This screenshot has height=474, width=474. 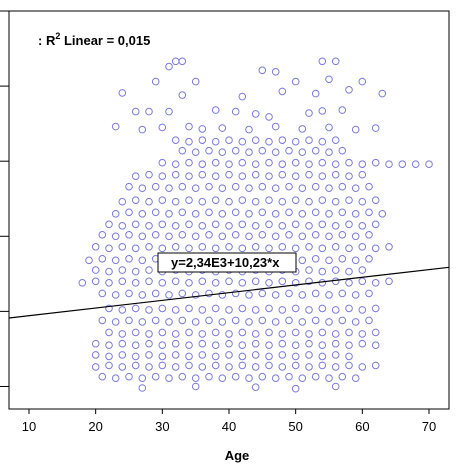 What do you see at coordinates (94, 39) in the screenshot?
I see `r2-annotation: : R2 Linear = 0,015` at bounding box center [94, 39].